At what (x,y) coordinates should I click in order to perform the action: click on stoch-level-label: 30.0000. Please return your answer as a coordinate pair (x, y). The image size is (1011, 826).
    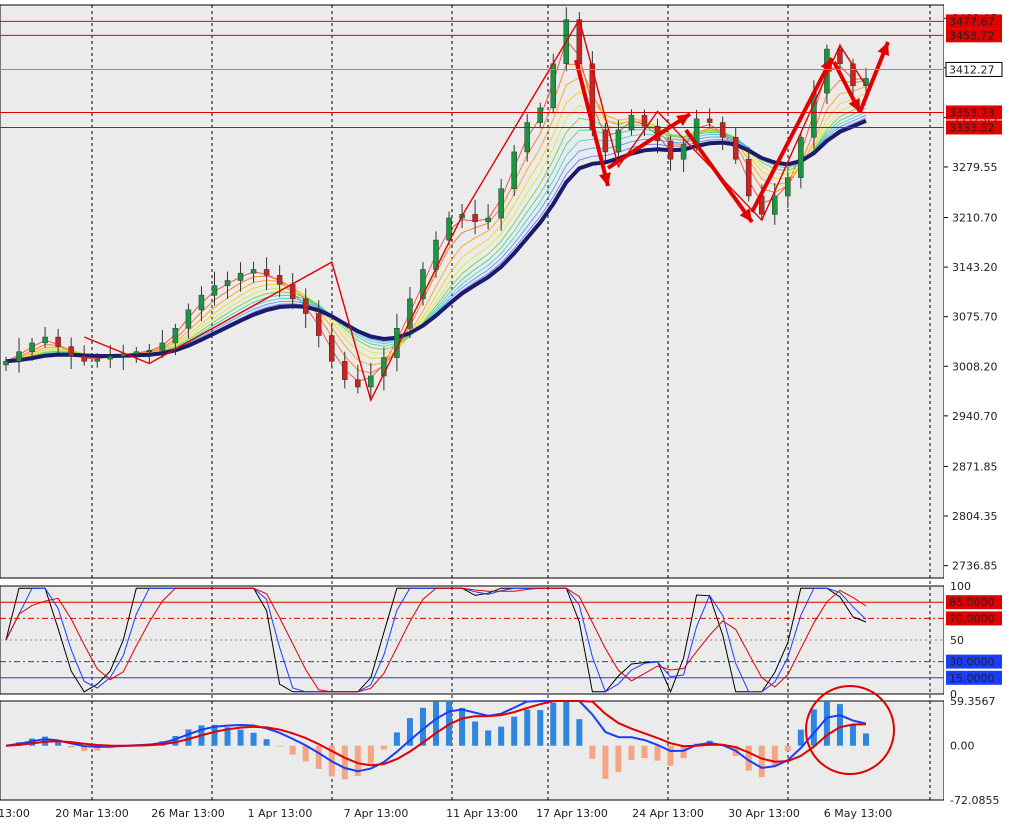
    Looking at the image, I should click on (972, 662).